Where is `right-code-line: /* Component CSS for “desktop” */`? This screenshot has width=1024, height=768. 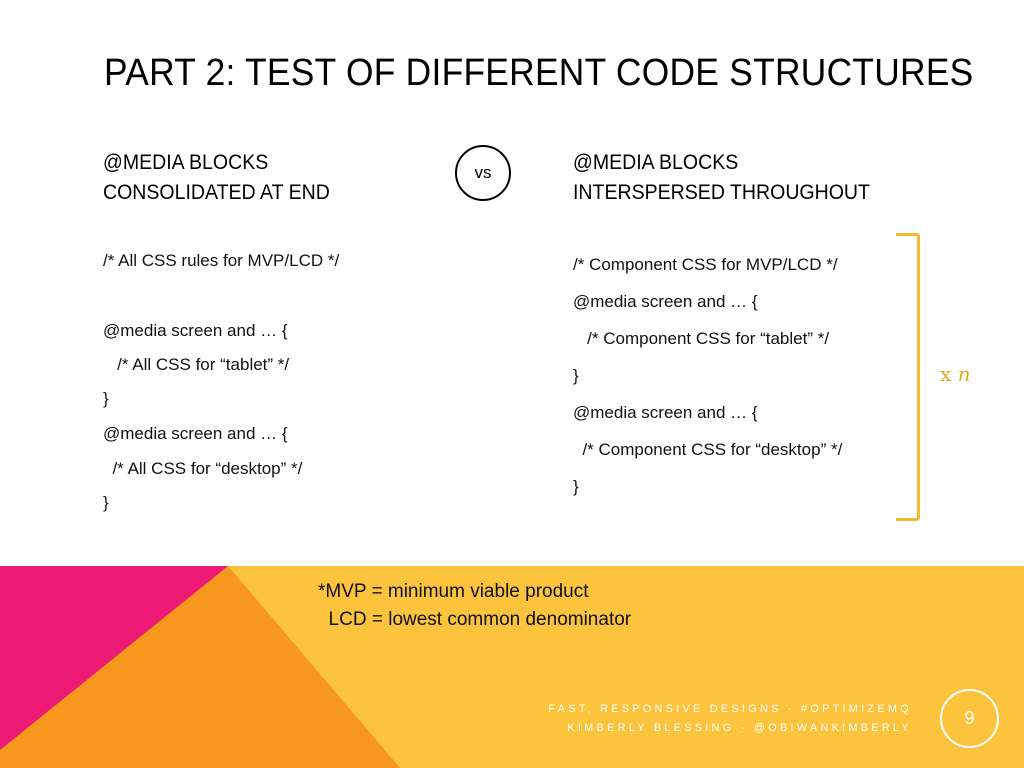
right-code-line: /* Component CSS for “desktop” */ is located at coordinates (708, 449).